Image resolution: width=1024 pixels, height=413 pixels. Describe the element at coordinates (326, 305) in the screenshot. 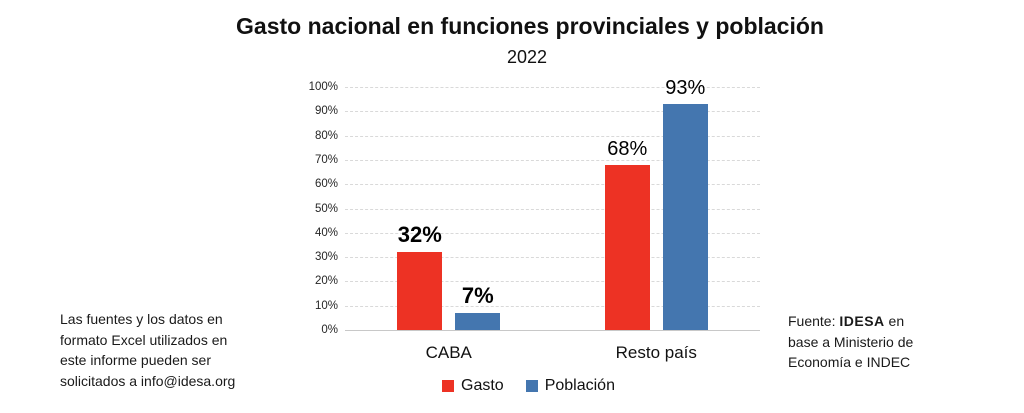

I see `y-tick-label: 10%` at that location.